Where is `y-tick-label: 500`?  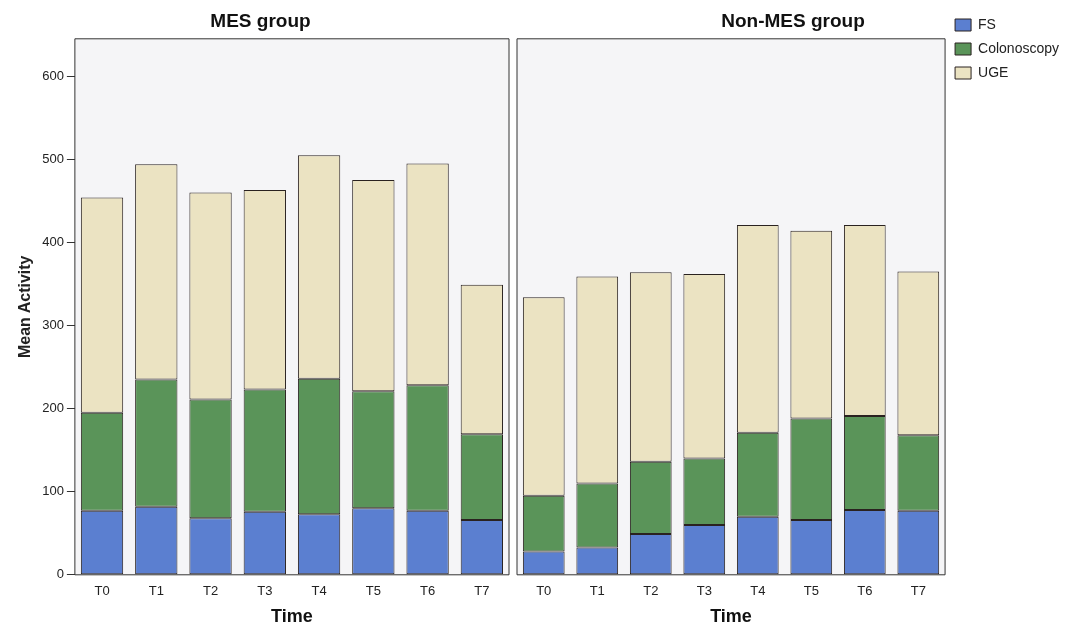 y-tick-label: 500 is located at coordinates (53, 158).